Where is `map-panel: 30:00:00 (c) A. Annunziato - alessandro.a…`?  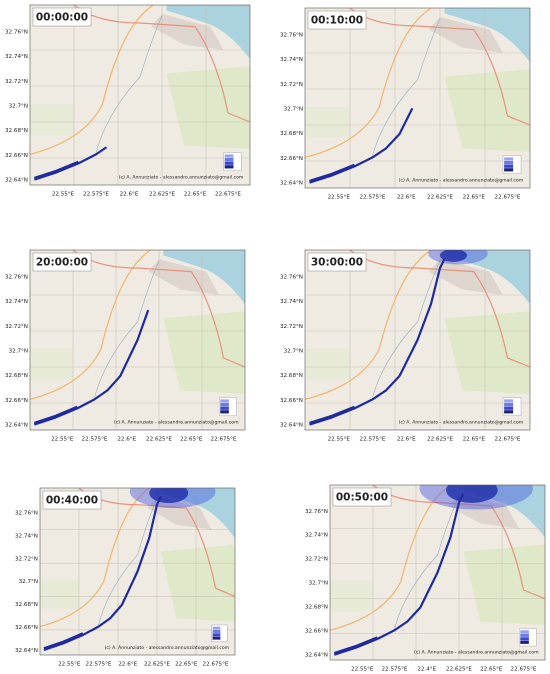
map-panel: 30:00:00 (c) A. Annunziato - alessandro.a… is located at coordinates (405, 346).